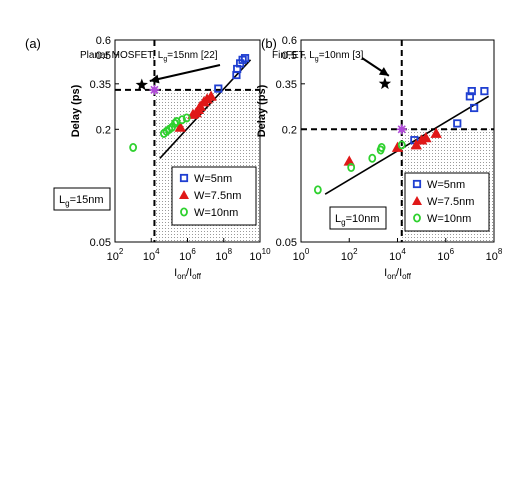 The height and width of the screenshot is (498, 526). Describe the element at coordinates (195, 111) in the screenshot. I see `series-triangle` at that location.